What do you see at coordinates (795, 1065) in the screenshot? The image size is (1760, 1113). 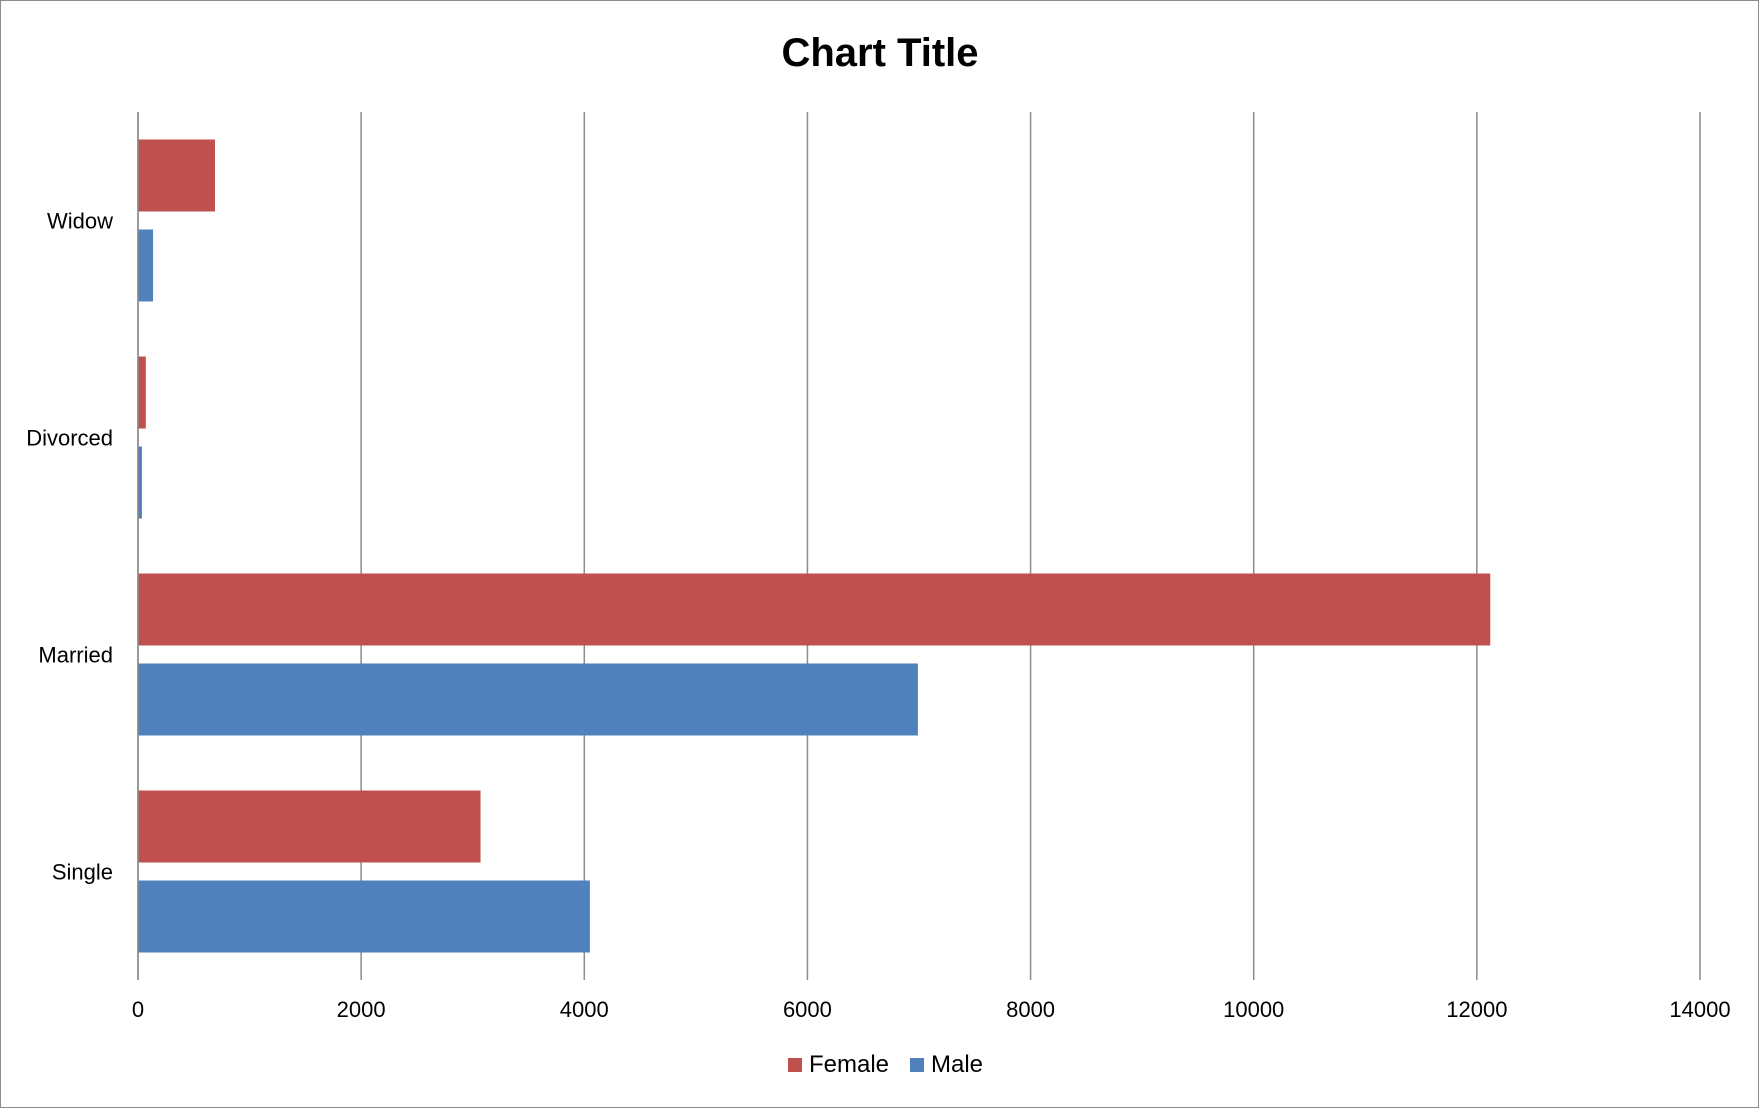 I see `legend-swatch-female` at bounding box center [795, 1065].